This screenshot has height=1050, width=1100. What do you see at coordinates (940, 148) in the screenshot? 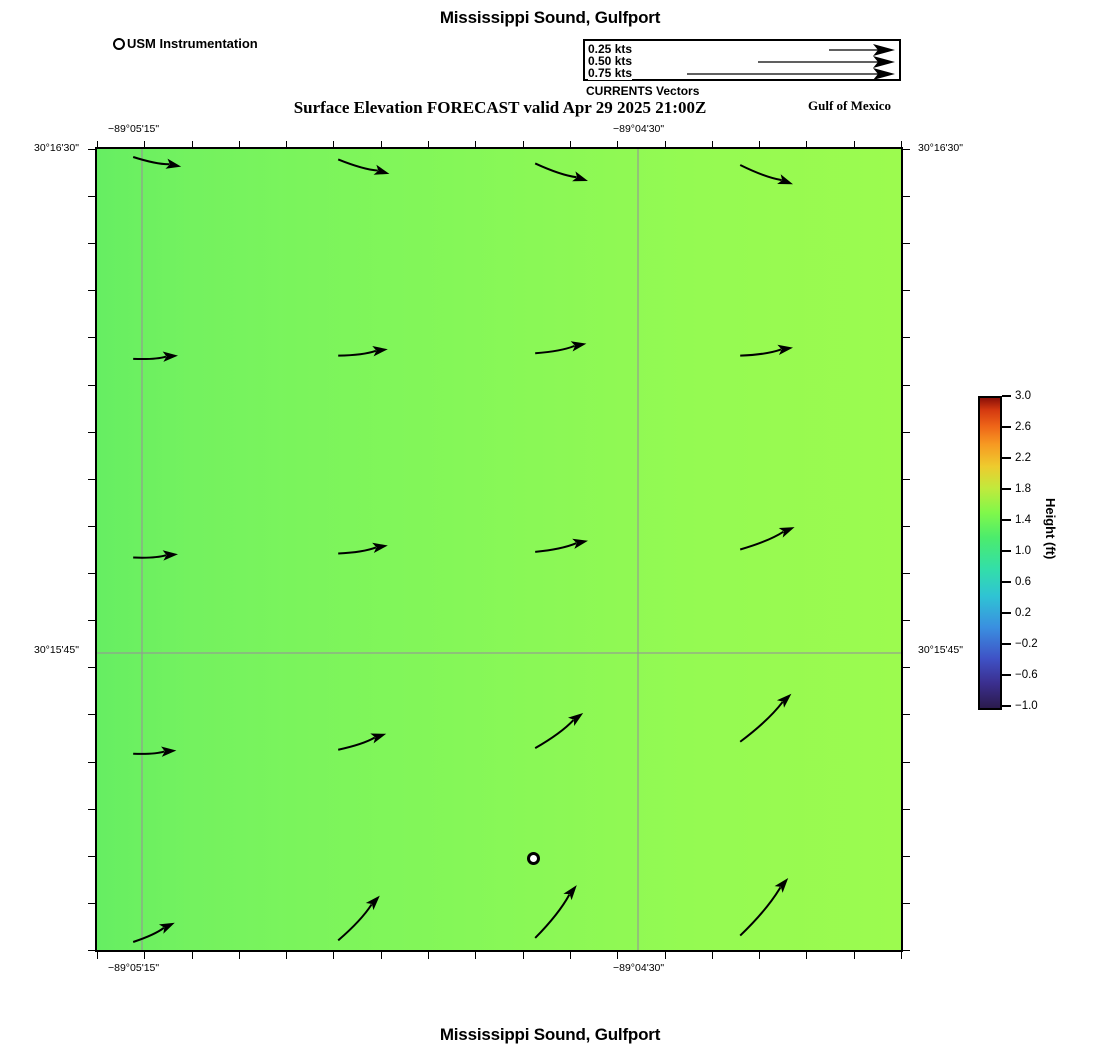
I see `y-axis-right-tick-label-1: 30°16'30"` at bounding box center [940, 148].